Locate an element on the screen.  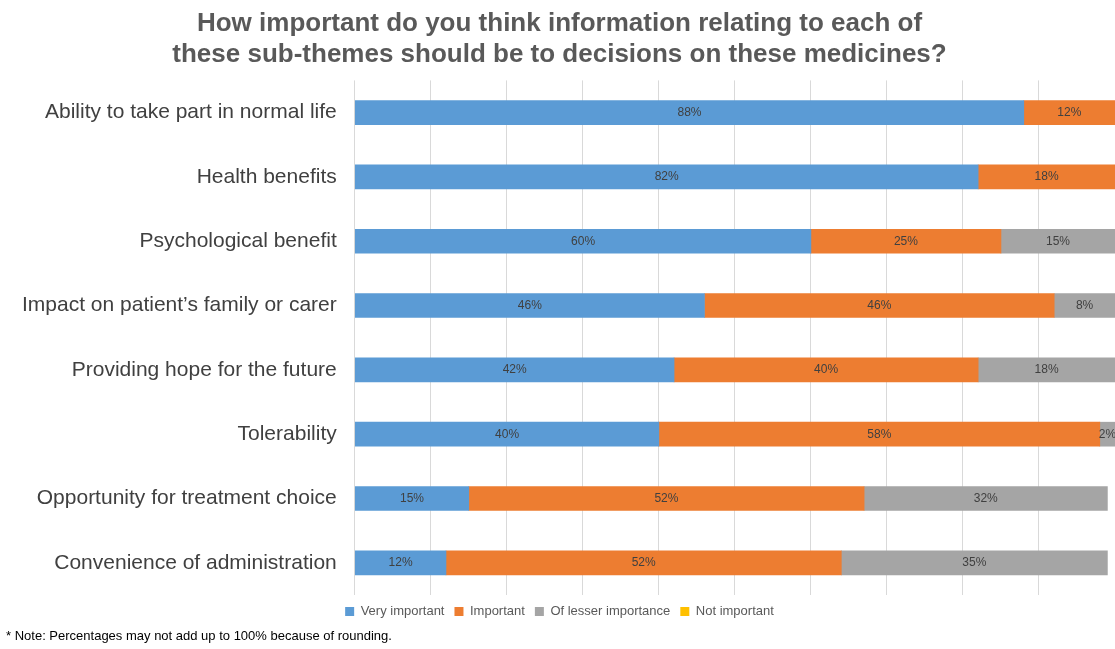
y-tick-label: Opportunity for treatment choice is located at coordinates (186, 497).